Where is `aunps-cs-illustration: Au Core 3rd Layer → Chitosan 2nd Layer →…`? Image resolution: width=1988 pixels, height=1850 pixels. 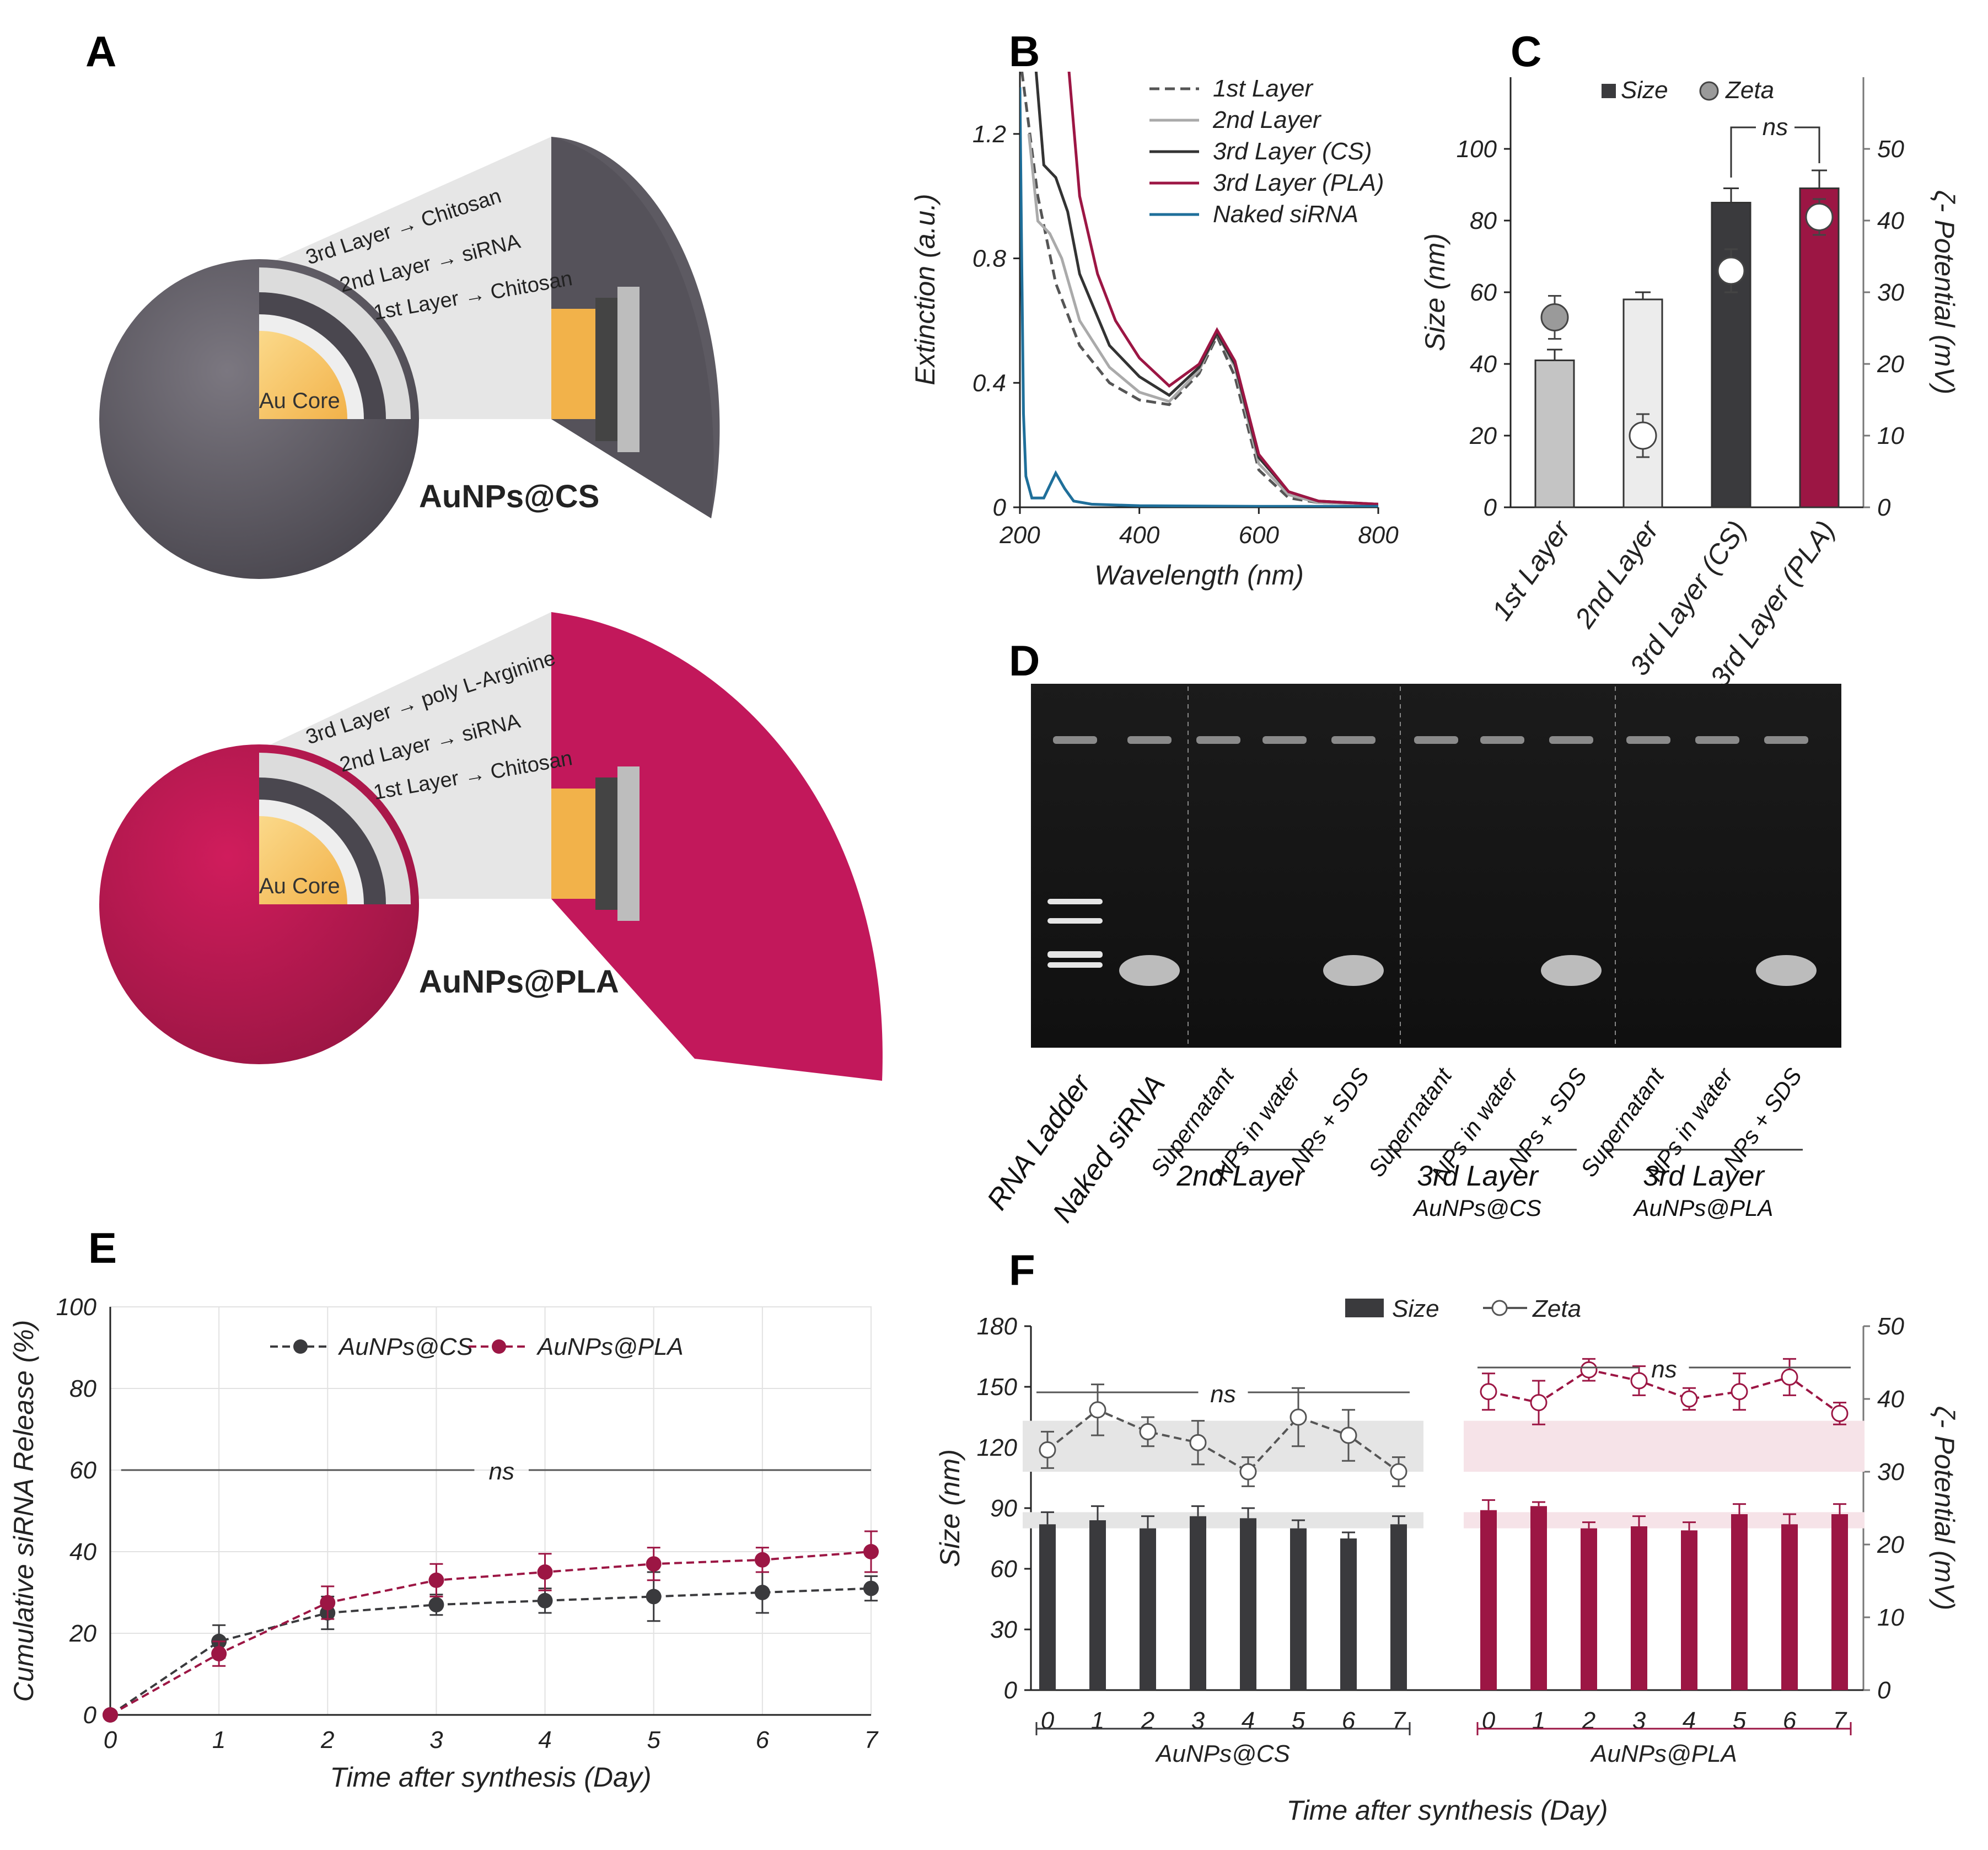 aunps-cs-illustration: Au Core 3rd Layer → Chitosan 2nd Layer →… is located at coordinates (409, 358).